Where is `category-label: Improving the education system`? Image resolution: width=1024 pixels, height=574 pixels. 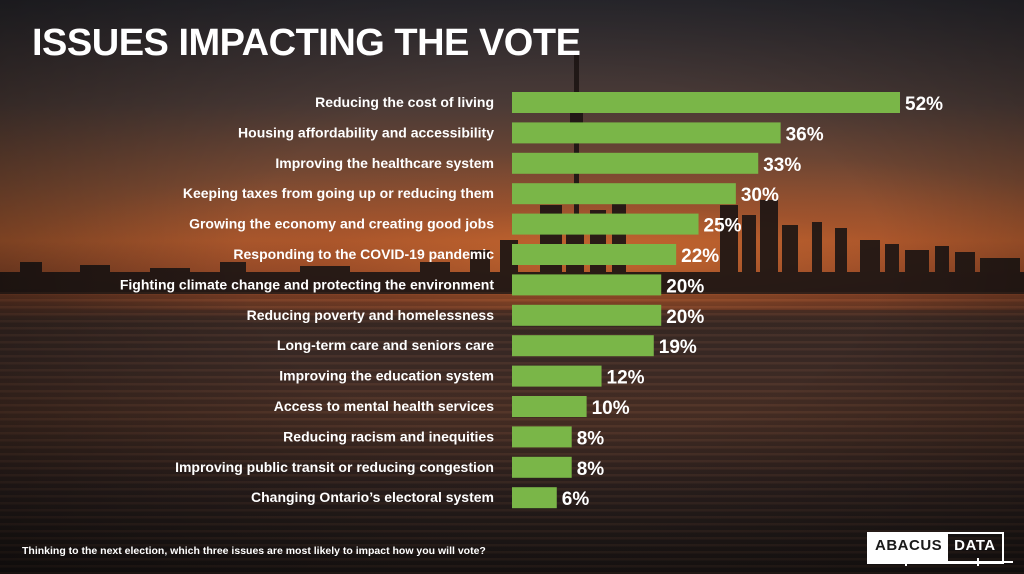
category-label: Improving the education system is located at coordinates (386, 376).